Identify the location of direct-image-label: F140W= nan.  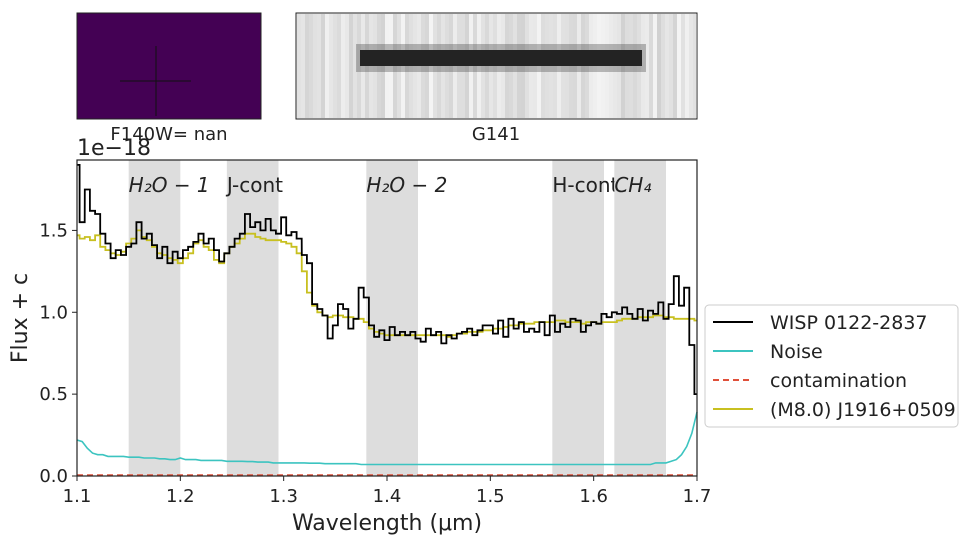
(168, 134).